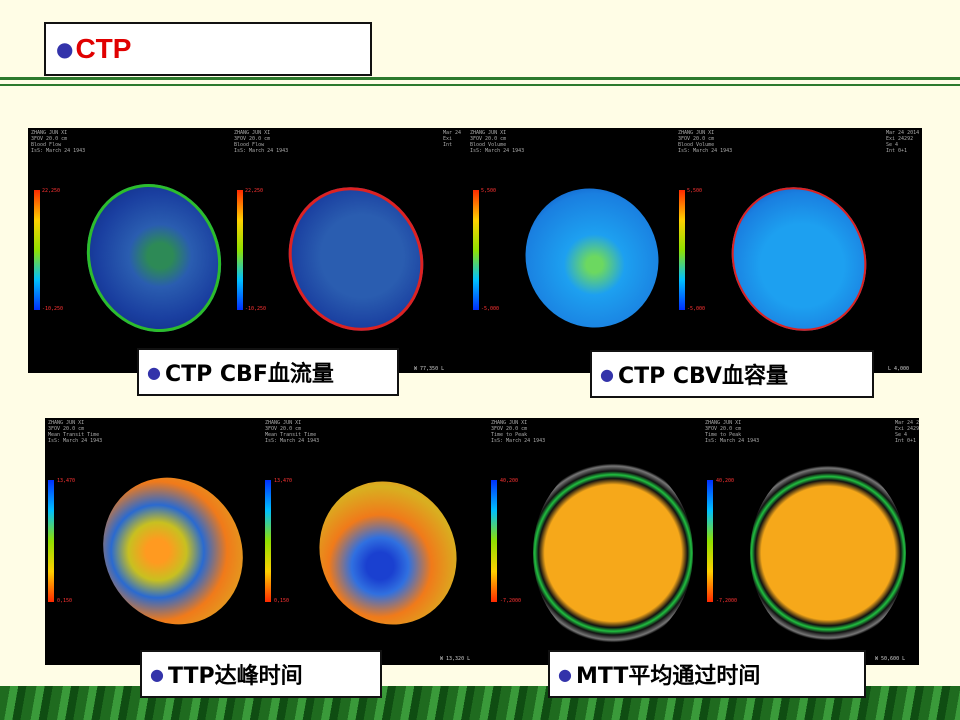 The height and width of the screenshot is (720, 960). What do you see at coordinates (452, 139) in the screenshot?
I see `scan-metadata-right: Mar 24 Exi Int` at bounding box center [452, 139].